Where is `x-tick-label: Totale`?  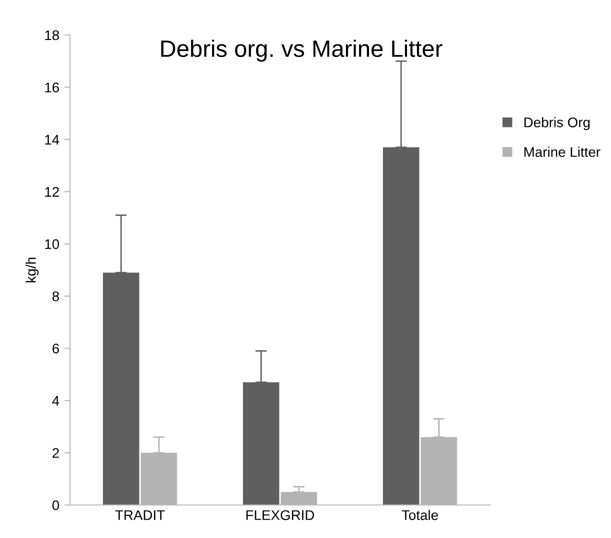
x-tick-label: Totale is located at coordinates (420, 515).